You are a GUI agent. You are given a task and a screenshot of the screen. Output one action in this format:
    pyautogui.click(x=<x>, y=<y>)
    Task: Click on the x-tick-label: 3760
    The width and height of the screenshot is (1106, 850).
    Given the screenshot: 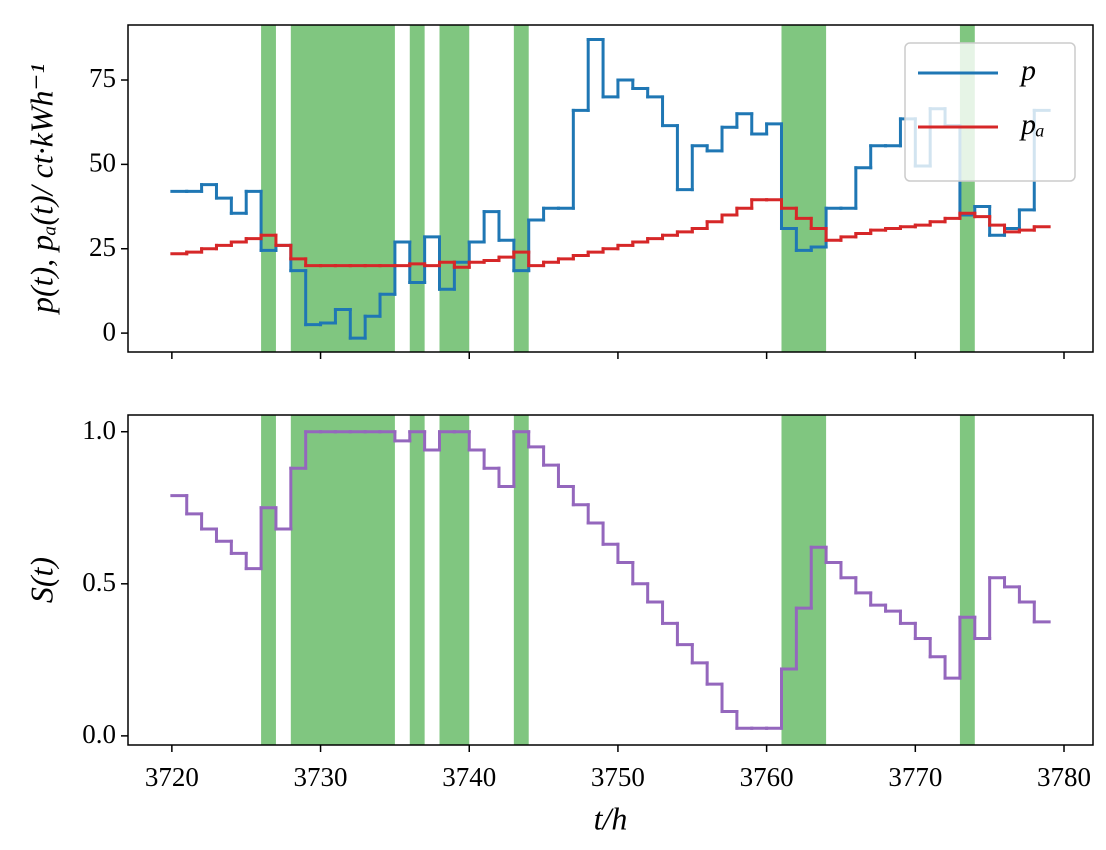 What is the action you would take?
    pyautogui.click(x=767, y=777)
    